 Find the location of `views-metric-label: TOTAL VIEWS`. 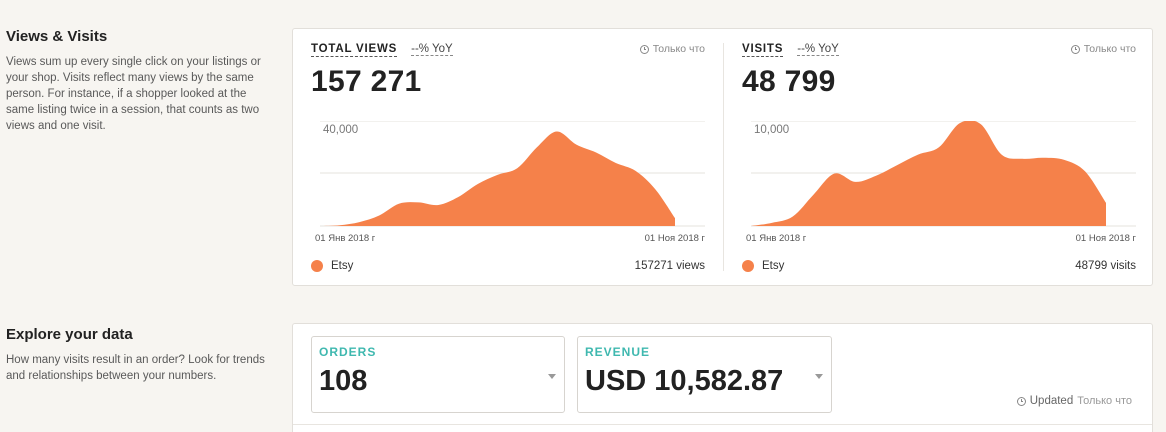

views-metric-label: TOTAL VIEWS is located at coordinates (354, 50).